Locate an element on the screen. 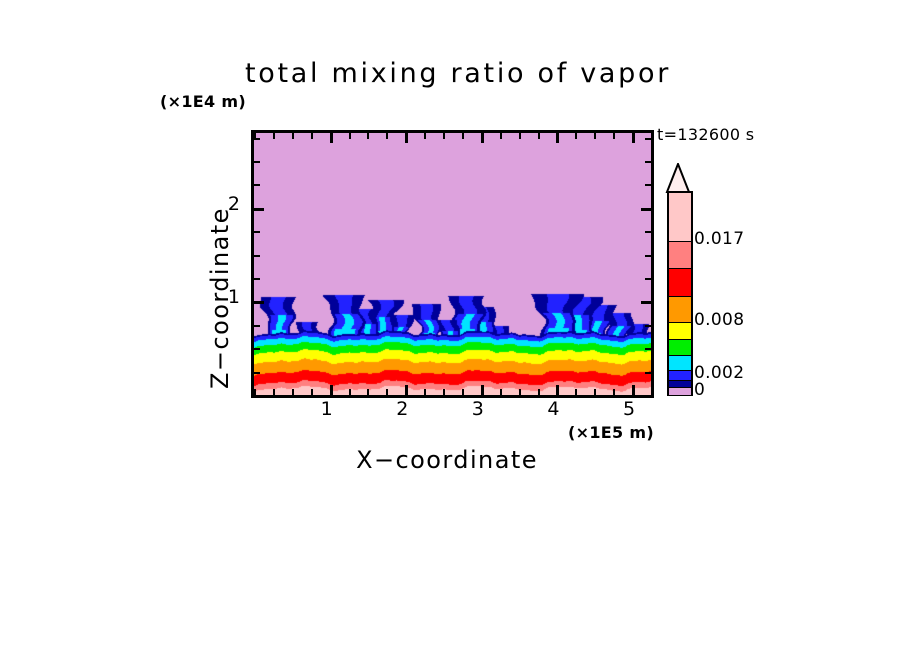 The height and width of the screenshot is (654, 904). x-tick-label: 5 is located at coordinates (629, 409).